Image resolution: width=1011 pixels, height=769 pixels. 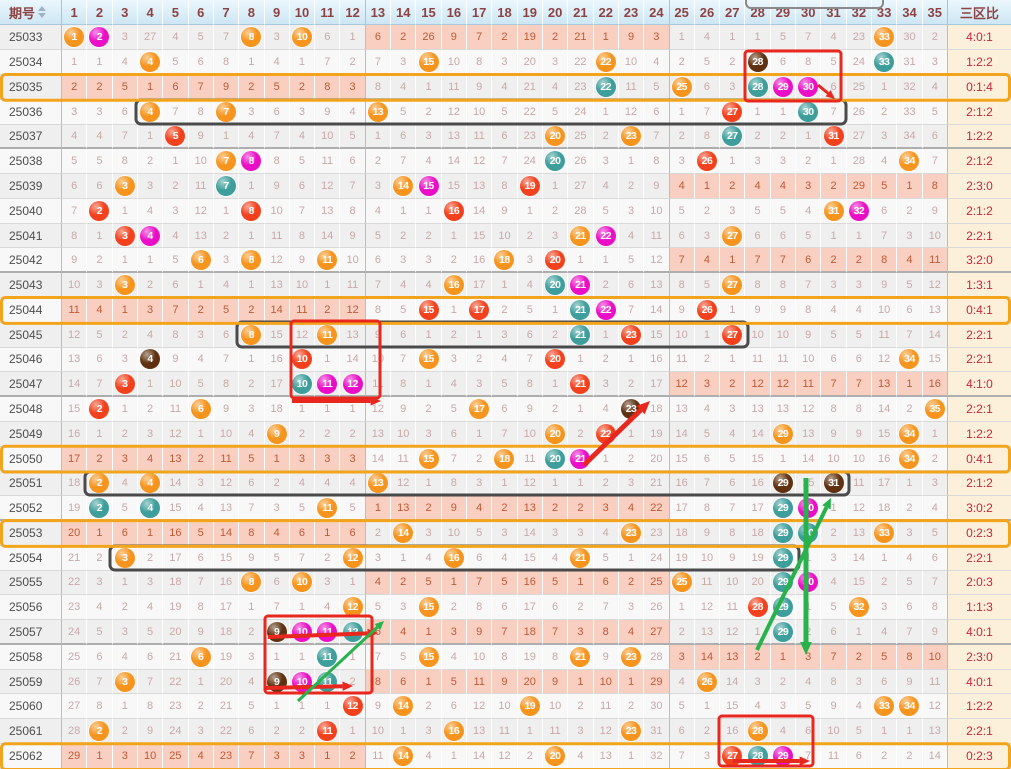 What do you see at coordinates (31, 608) in the screenshot?
I see `period-cell: 25056` at bounding box center [31, 608].